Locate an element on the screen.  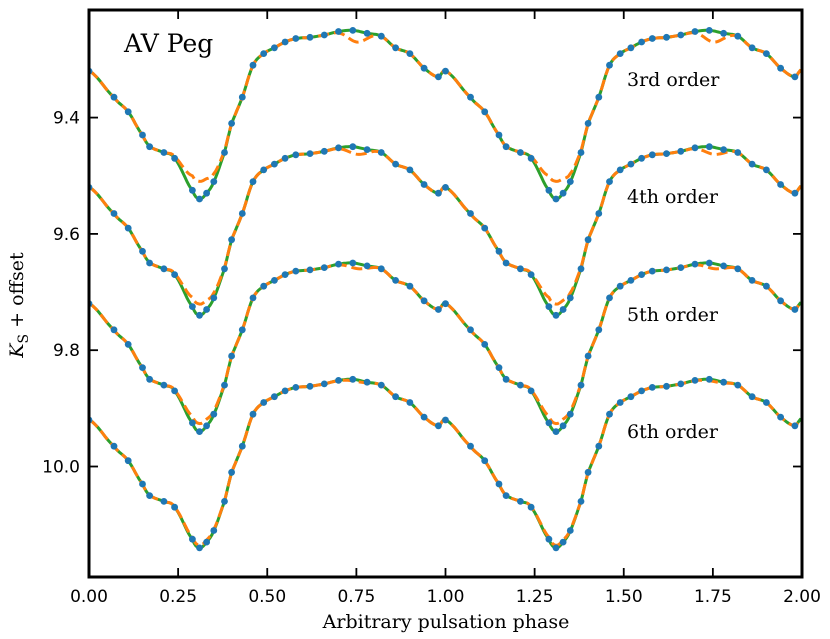
y-tick-label: 9.4 is located at coordinates (66, 119).